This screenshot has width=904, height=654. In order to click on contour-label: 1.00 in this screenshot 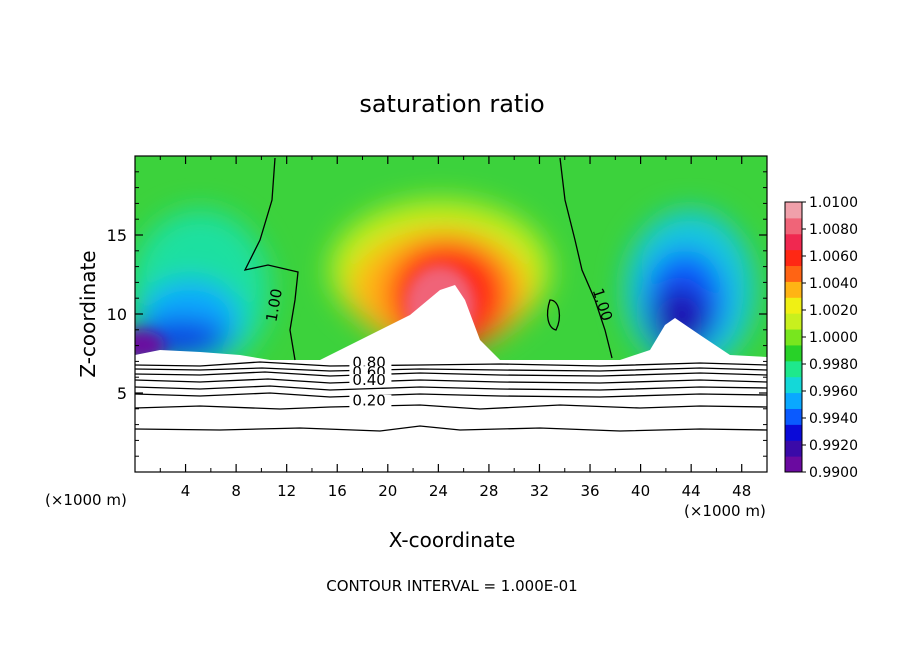, I will do `click(274, 305)`.